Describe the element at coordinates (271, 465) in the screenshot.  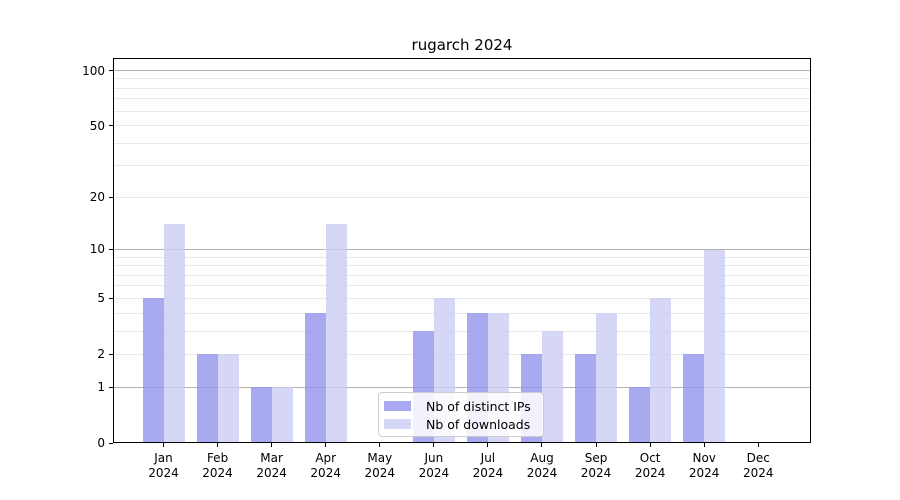
I see `x-tick-label: Mar 2024` at that location.